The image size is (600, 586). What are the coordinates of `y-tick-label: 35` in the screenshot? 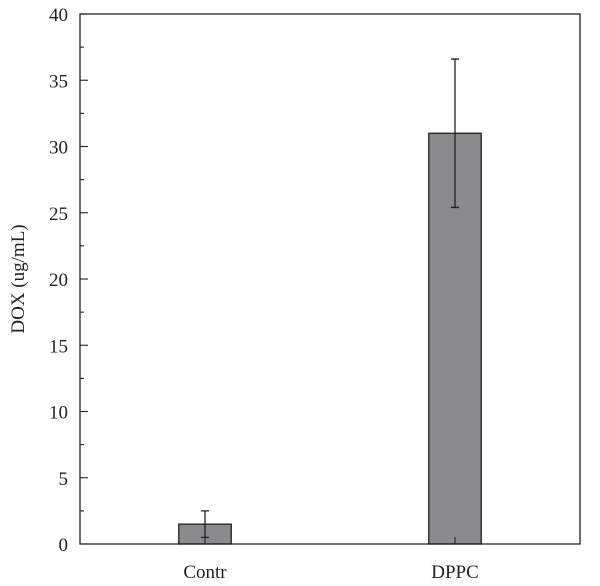 It's located at (58, 81).